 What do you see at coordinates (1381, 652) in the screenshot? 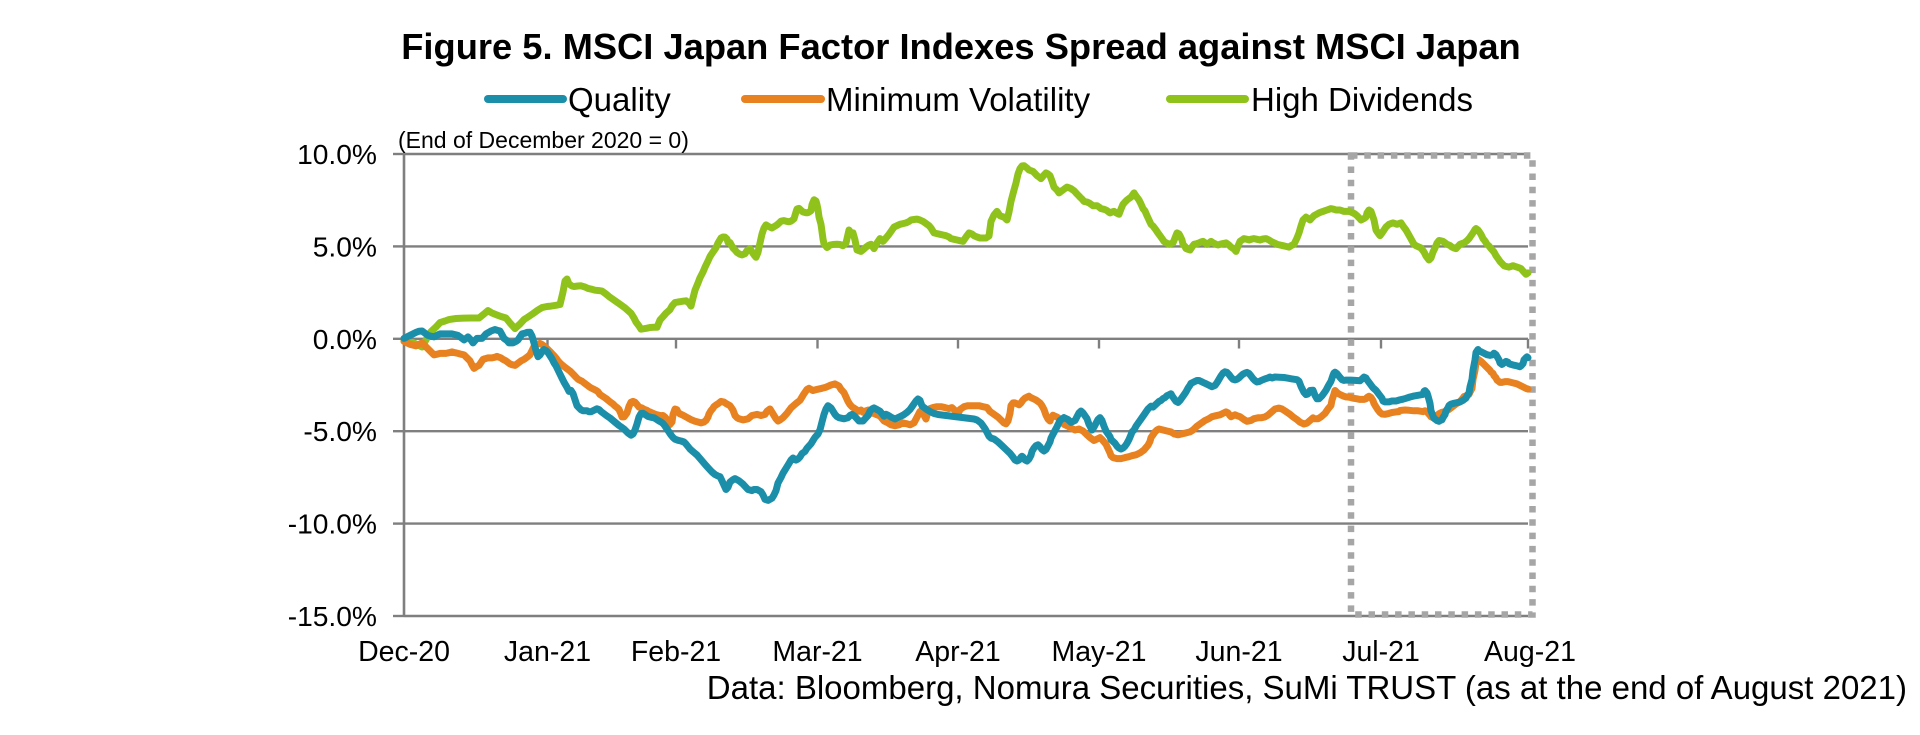
I see `svg-text: Jul-21` at bounding box center [1381, 652].